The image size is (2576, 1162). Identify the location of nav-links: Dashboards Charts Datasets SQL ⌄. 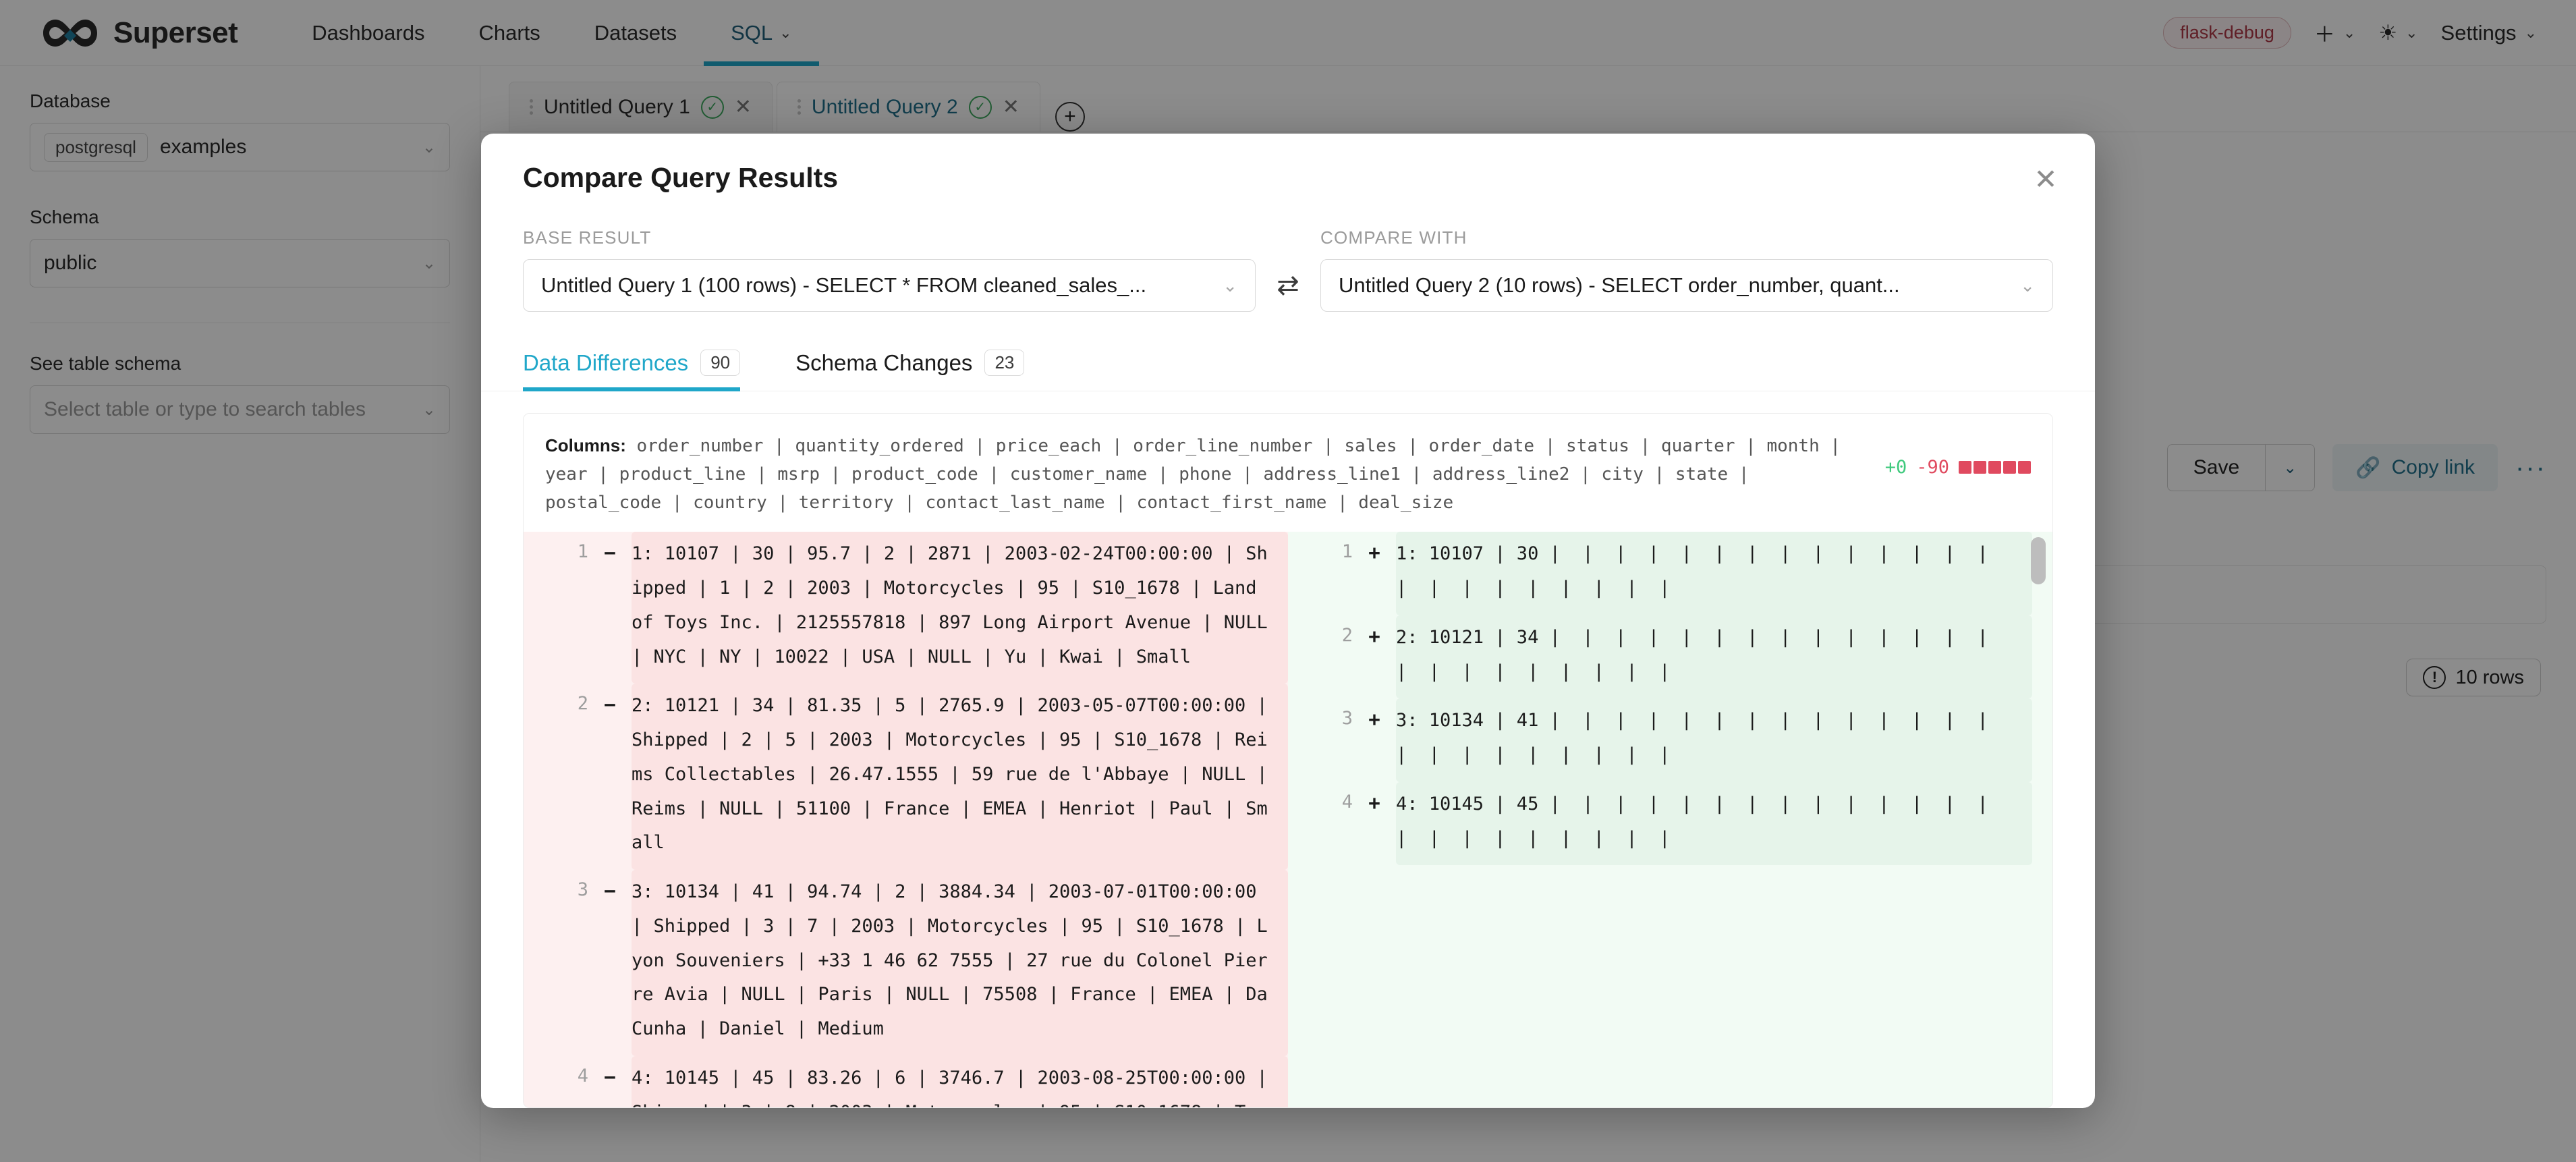
(551, 33).